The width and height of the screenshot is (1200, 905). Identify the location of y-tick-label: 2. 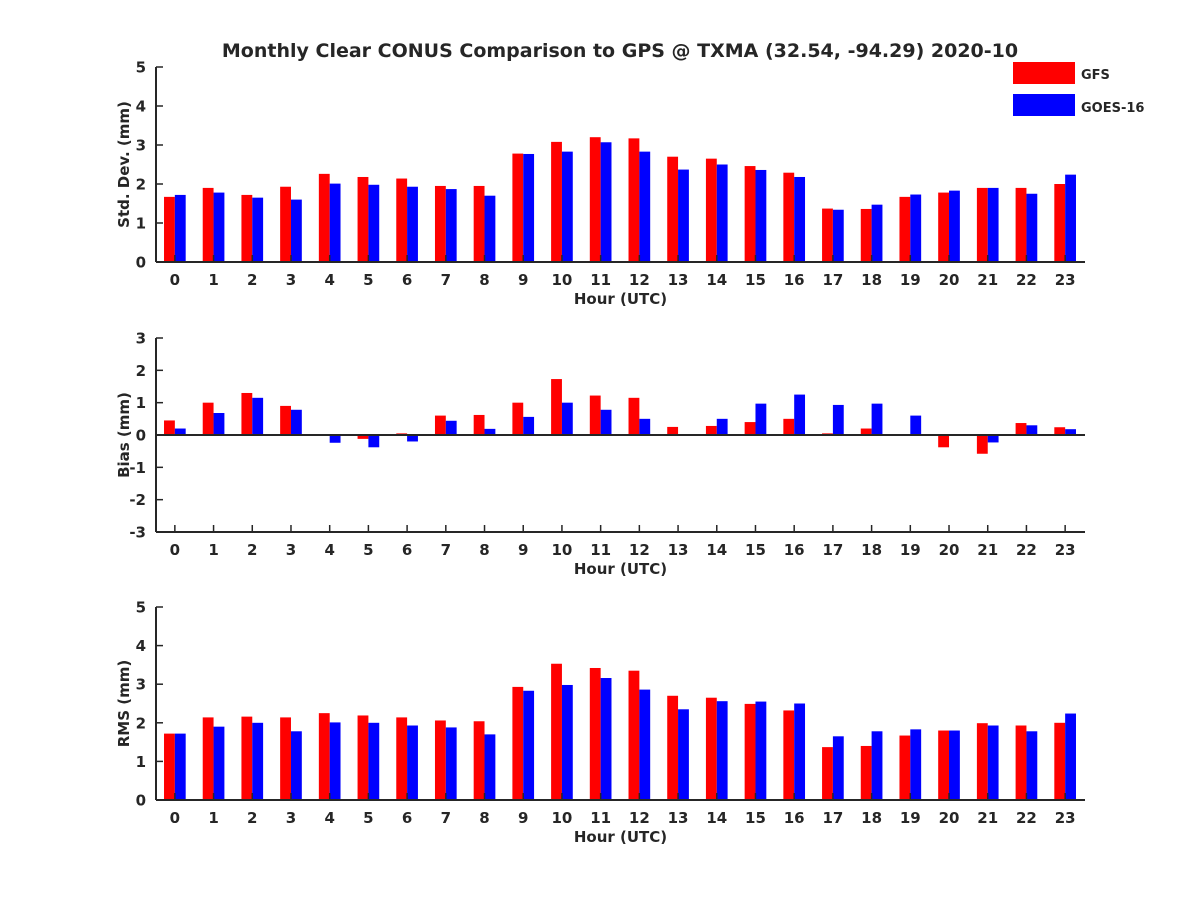
(141, 371).